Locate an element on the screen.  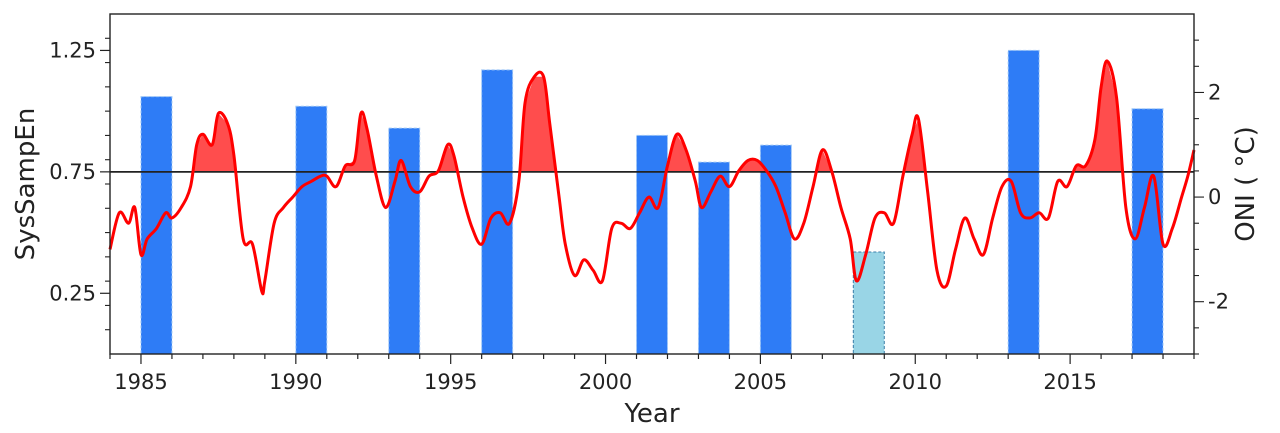
bar-2005 is located at coordinates (775, 249).